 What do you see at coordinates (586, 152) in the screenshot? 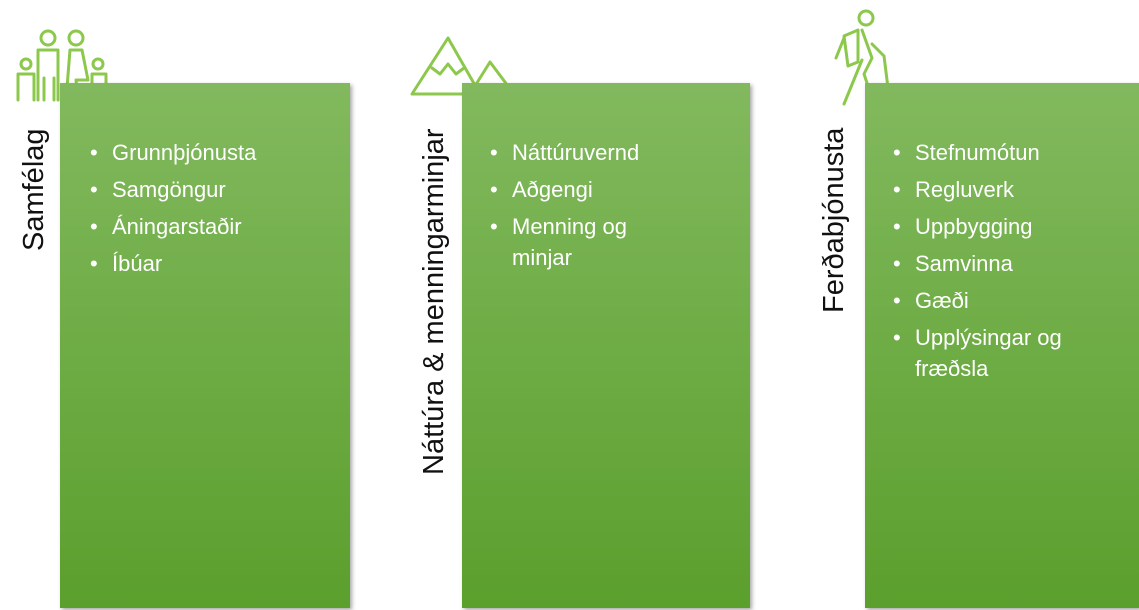
I see `bullet-item: Náttúruvernd` at bounding box center [586, 152].